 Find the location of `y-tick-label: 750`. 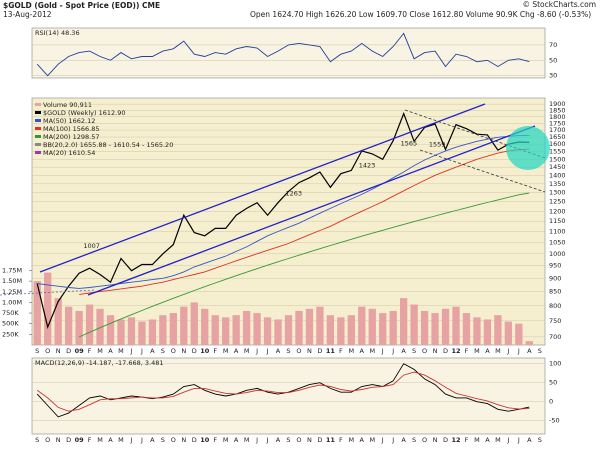

y-tick-label: 750 is located at coordinates (555, 321).